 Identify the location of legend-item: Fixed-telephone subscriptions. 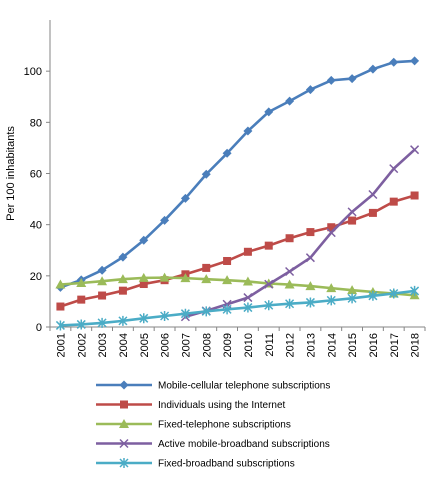
(193, 425).